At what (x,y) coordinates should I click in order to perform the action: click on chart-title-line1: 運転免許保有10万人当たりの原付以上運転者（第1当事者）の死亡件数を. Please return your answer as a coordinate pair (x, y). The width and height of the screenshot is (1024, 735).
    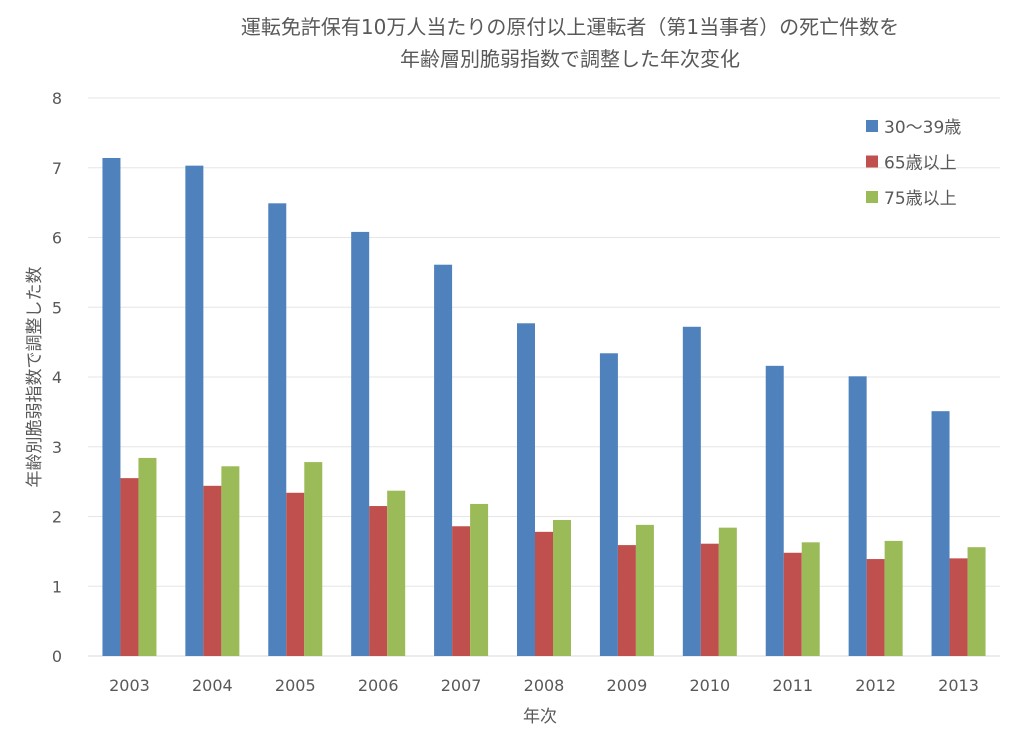
    Looking at the image, I should click on (570, 27).